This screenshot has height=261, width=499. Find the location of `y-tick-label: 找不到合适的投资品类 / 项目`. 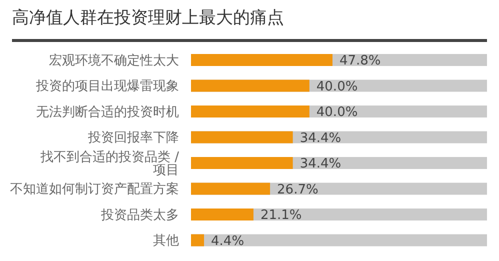

y-tick-label: 找不到合适的投资品类 / 项目 is located at coordinates (109, 164).